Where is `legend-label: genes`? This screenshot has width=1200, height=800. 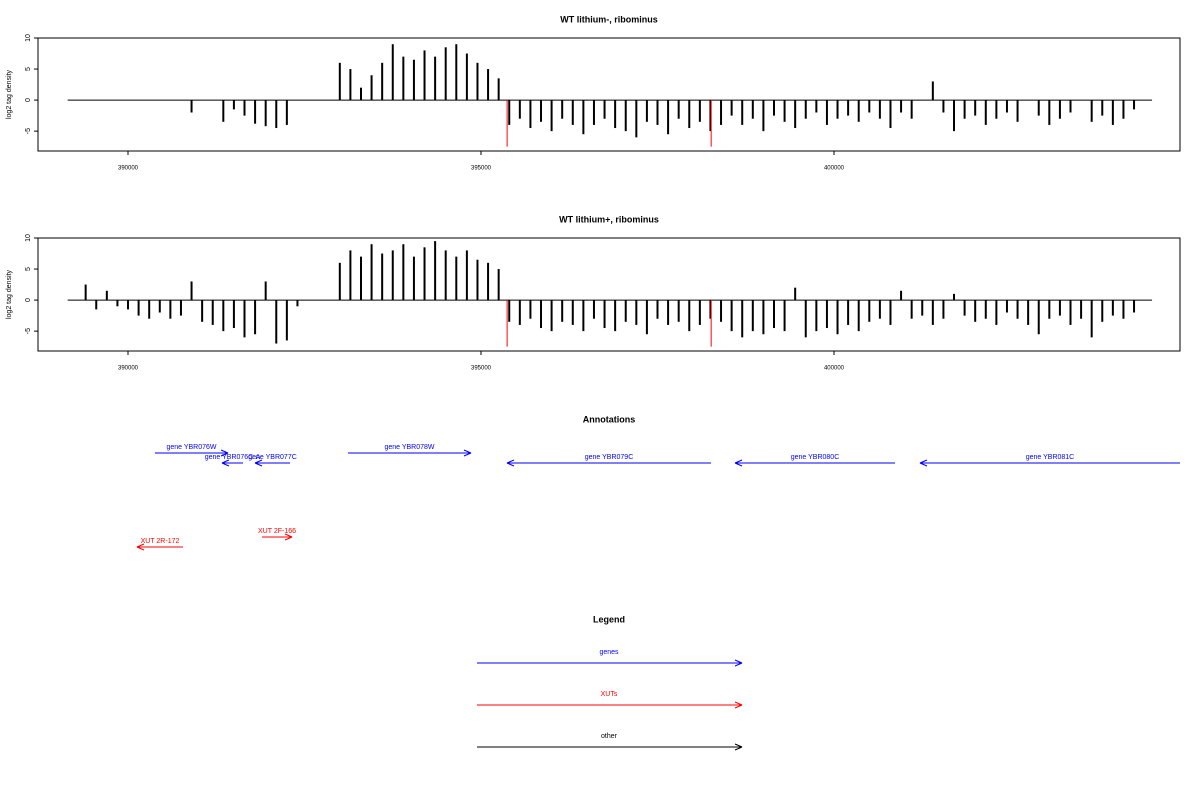 legend-label: genes is located at coordinates (609, 652).